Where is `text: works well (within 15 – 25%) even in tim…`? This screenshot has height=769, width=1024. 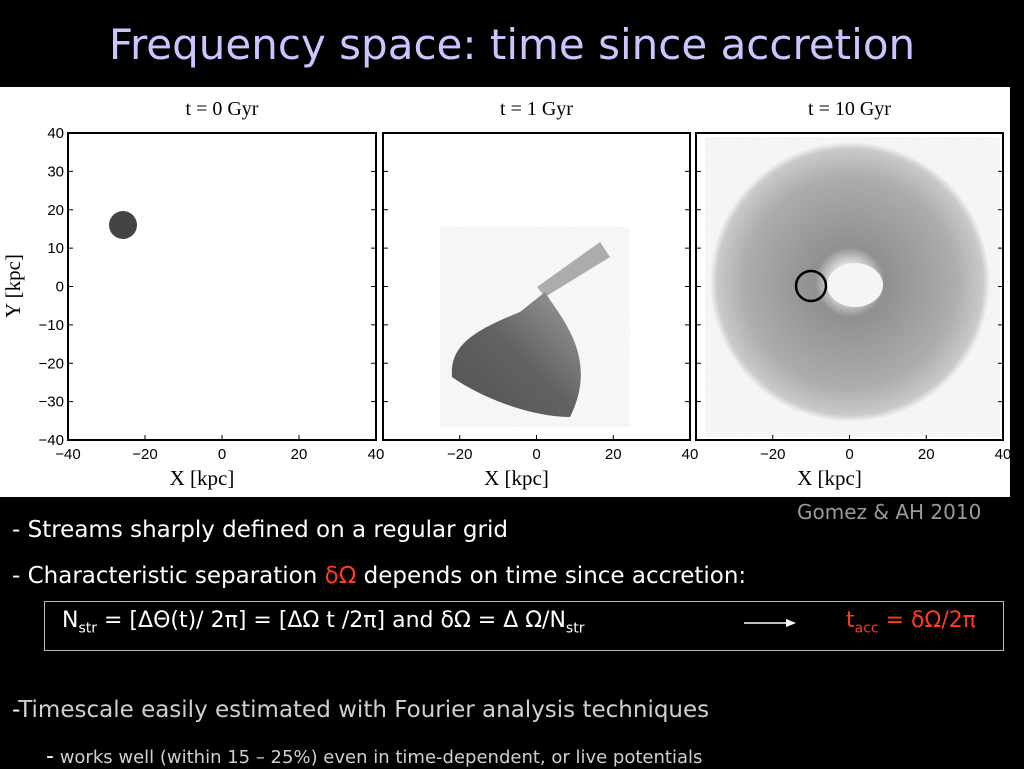
text: works well (within 15 – 25%) even in tim… is located at coordinates (381, 757).